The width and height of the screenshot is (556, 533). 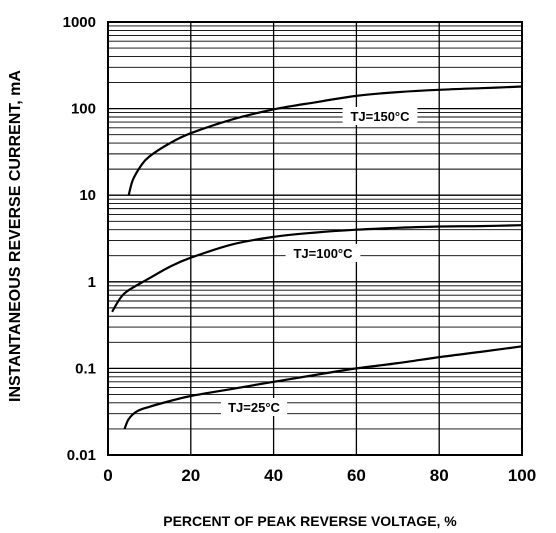 I want to click on y-tick-label: 0.01, so click(x=81, y=455).